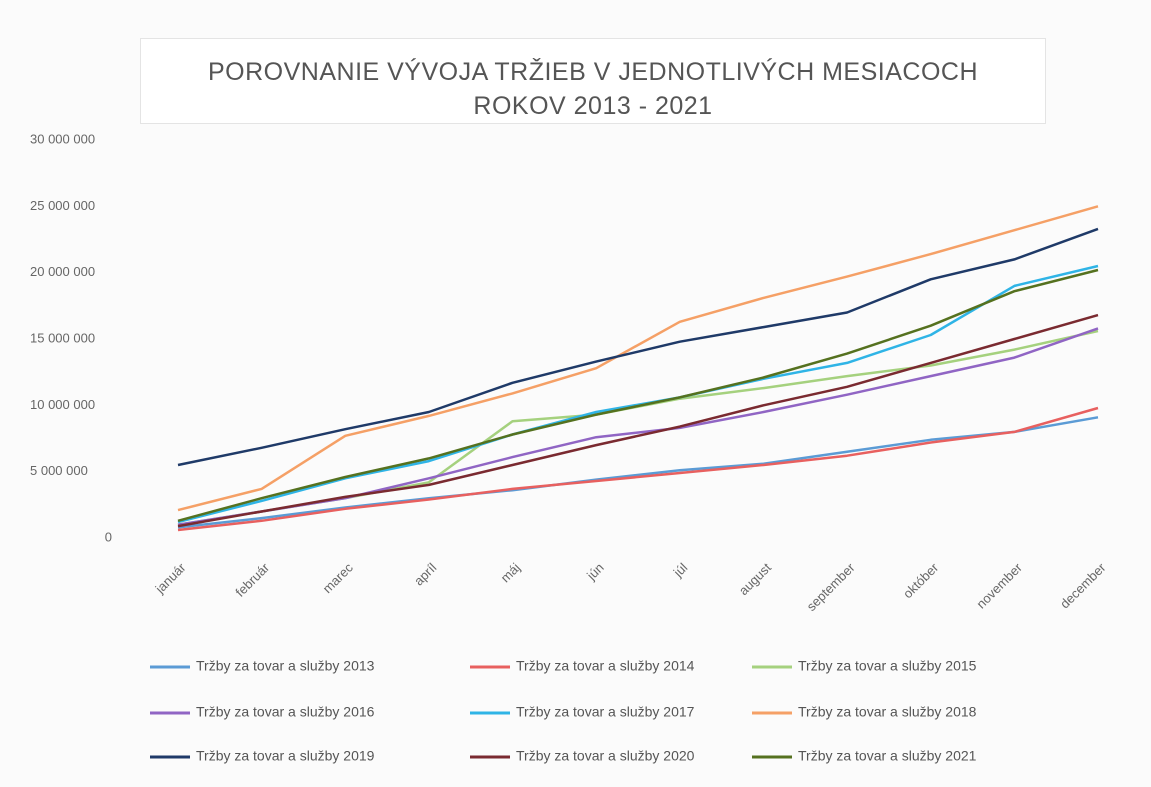  I want to click on y-tick-label: 25 000 000, so click(62, 205).